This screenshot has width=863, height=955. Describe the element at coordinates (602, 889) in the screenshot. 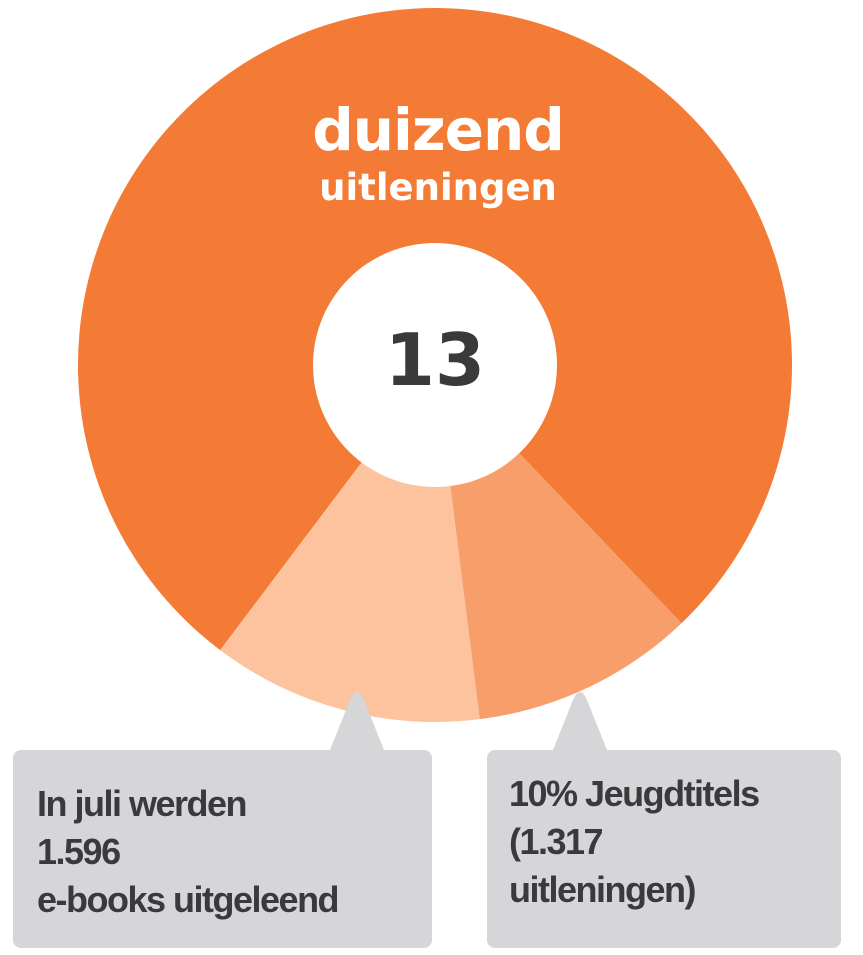

I see `callout-line: uitleningen)` at that location.